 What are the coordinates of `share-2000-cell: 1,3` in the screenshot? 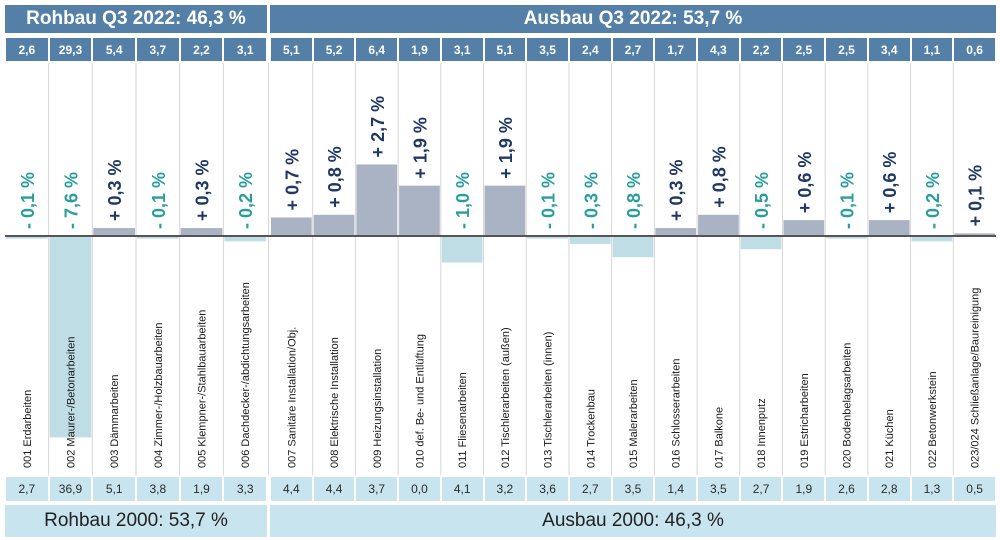 It's located at (932, 489).